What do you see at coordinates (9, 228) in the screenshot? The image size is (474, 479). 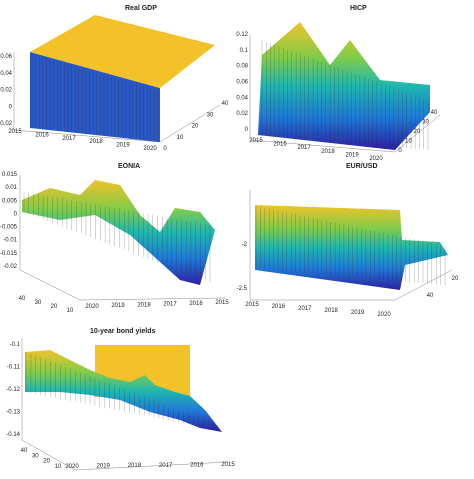 I see `z-tick-label: -0.005` at bounding box center [9, 228].